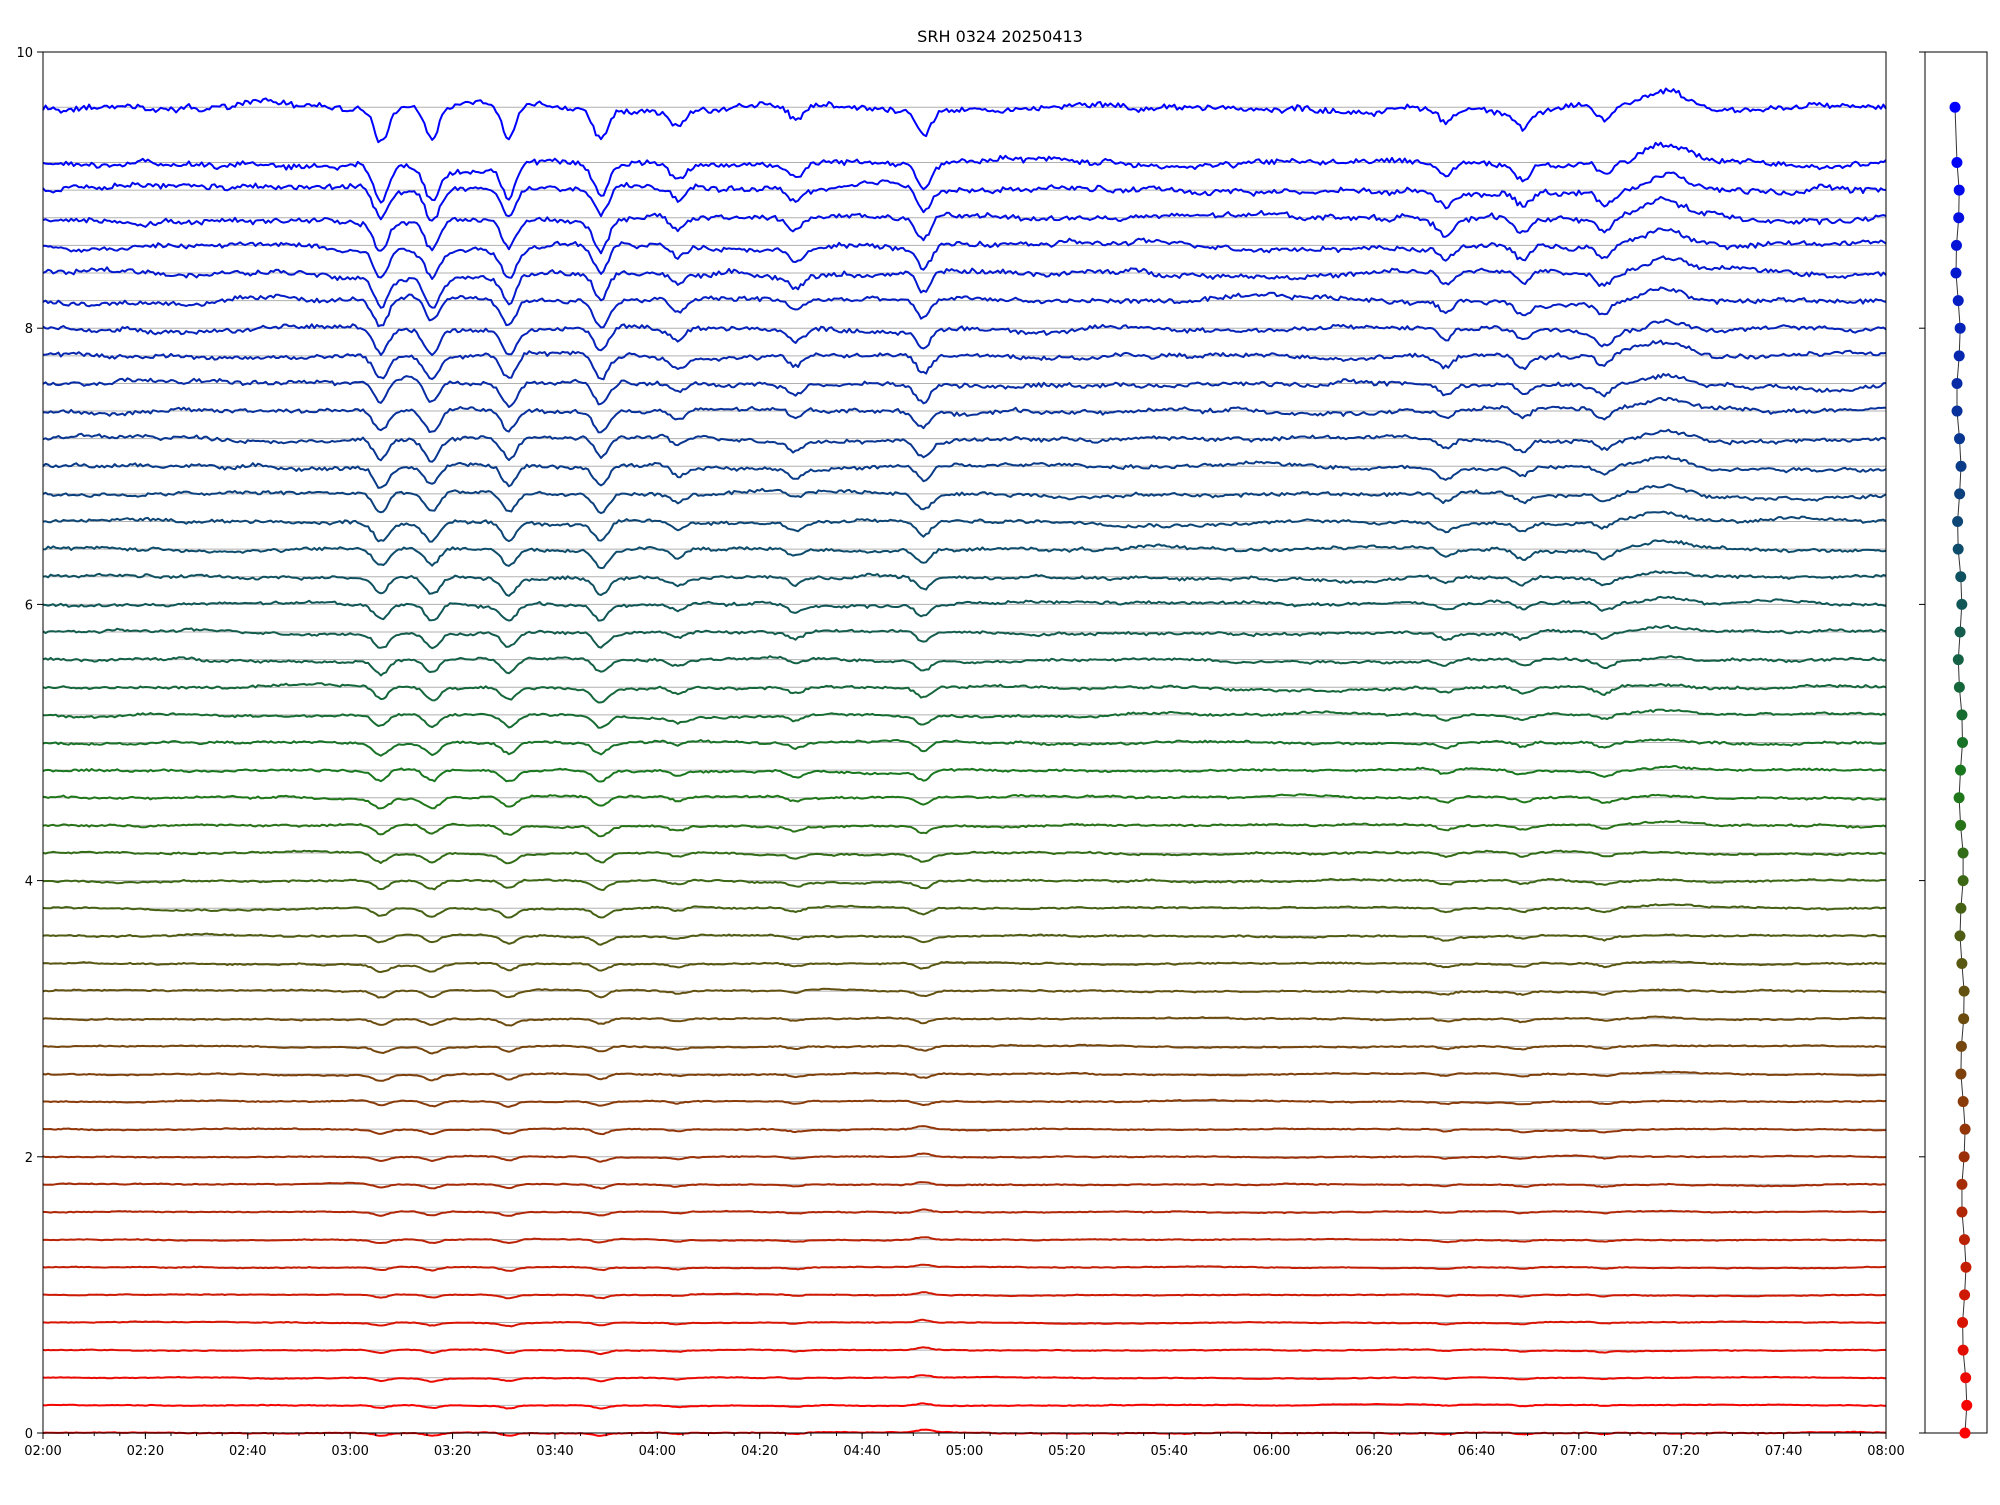  Describe the element at coordinates (1000, 36) in the screenshot. I see `chart-title: SRH 0324 20250413` at that location.